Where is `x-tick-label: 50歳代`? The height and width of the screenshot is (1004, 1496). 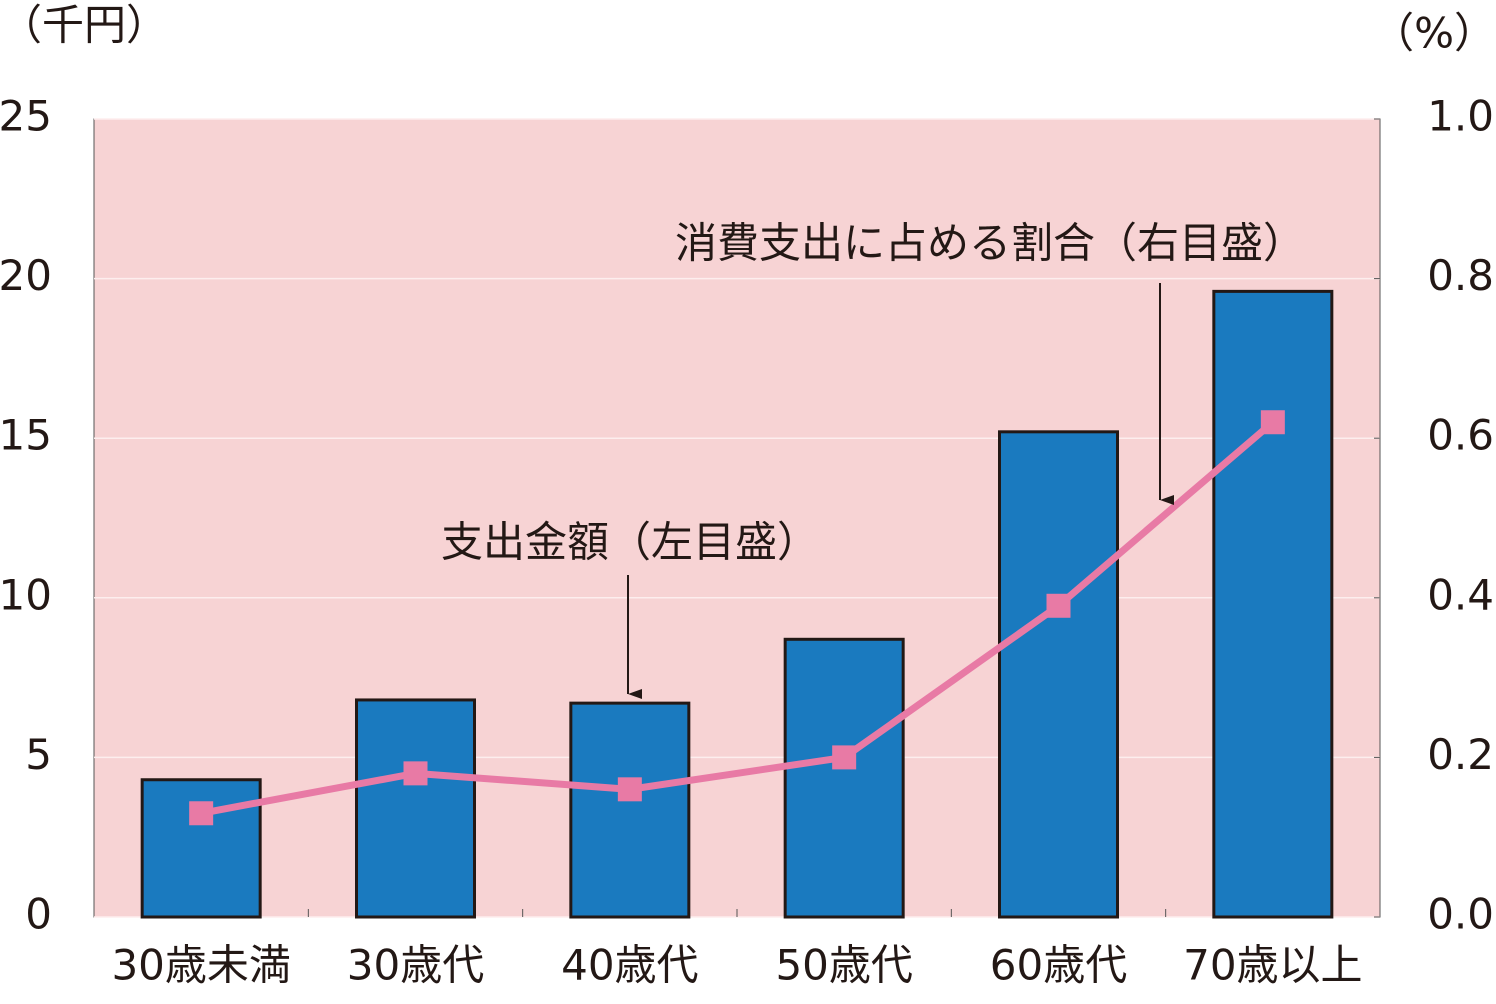 x-tick-label: 50歳代 is located at coordinates (843, 965).